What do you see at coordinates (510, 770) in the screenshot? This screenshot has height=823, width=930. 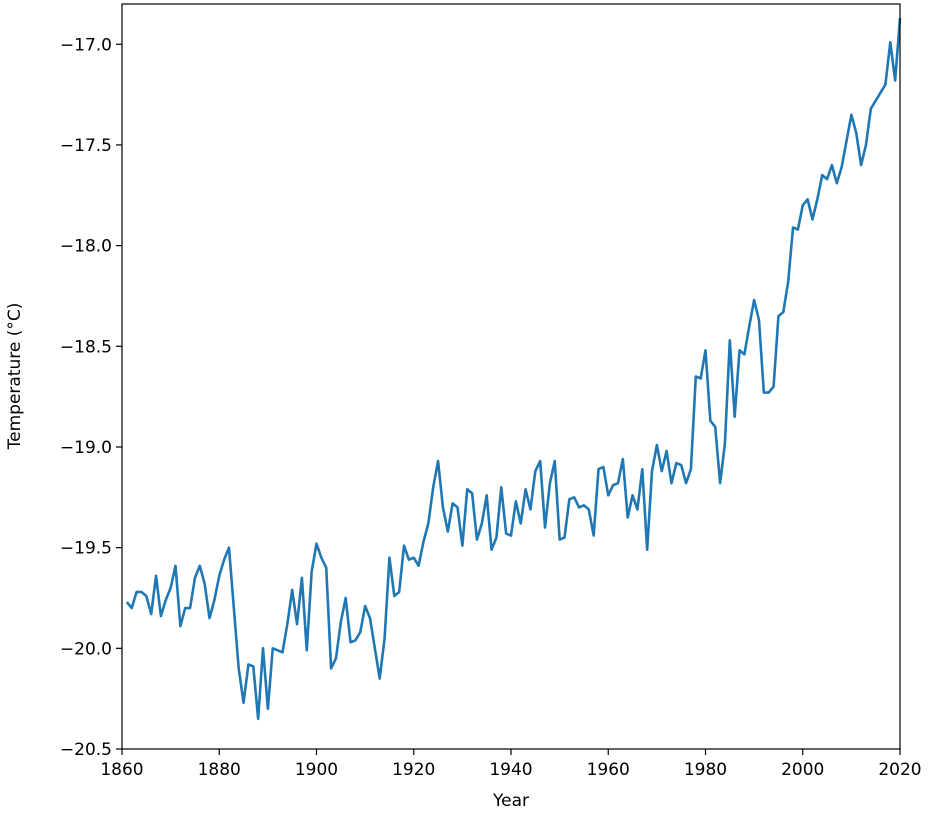 I see `x-tick-label: 1940` at bounding box center [510, 770].